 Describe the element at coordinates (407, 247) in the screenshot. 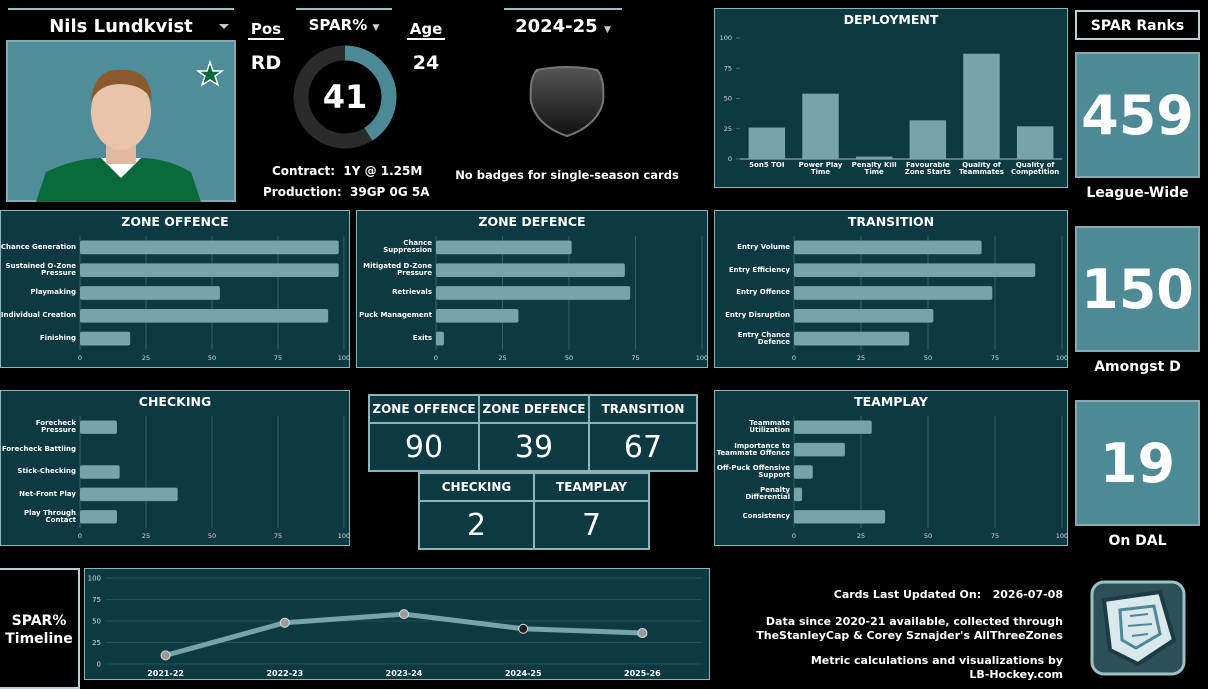

I see `label-box: Chance Suppression` at that location.